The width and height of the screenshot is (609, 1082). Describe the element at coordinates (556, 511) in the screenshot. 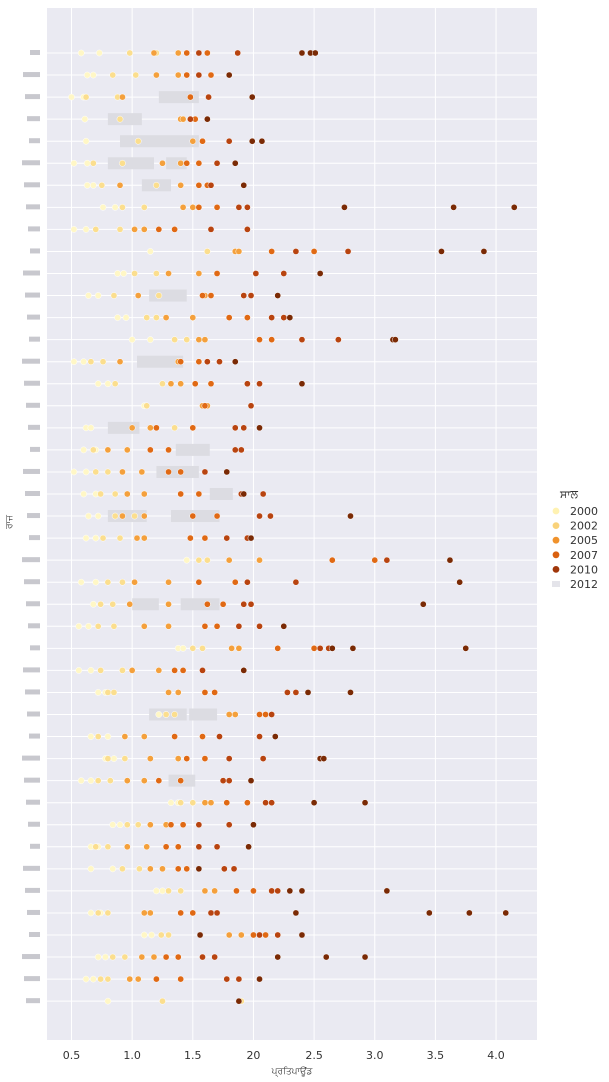

I see `legend-marker` at that location.